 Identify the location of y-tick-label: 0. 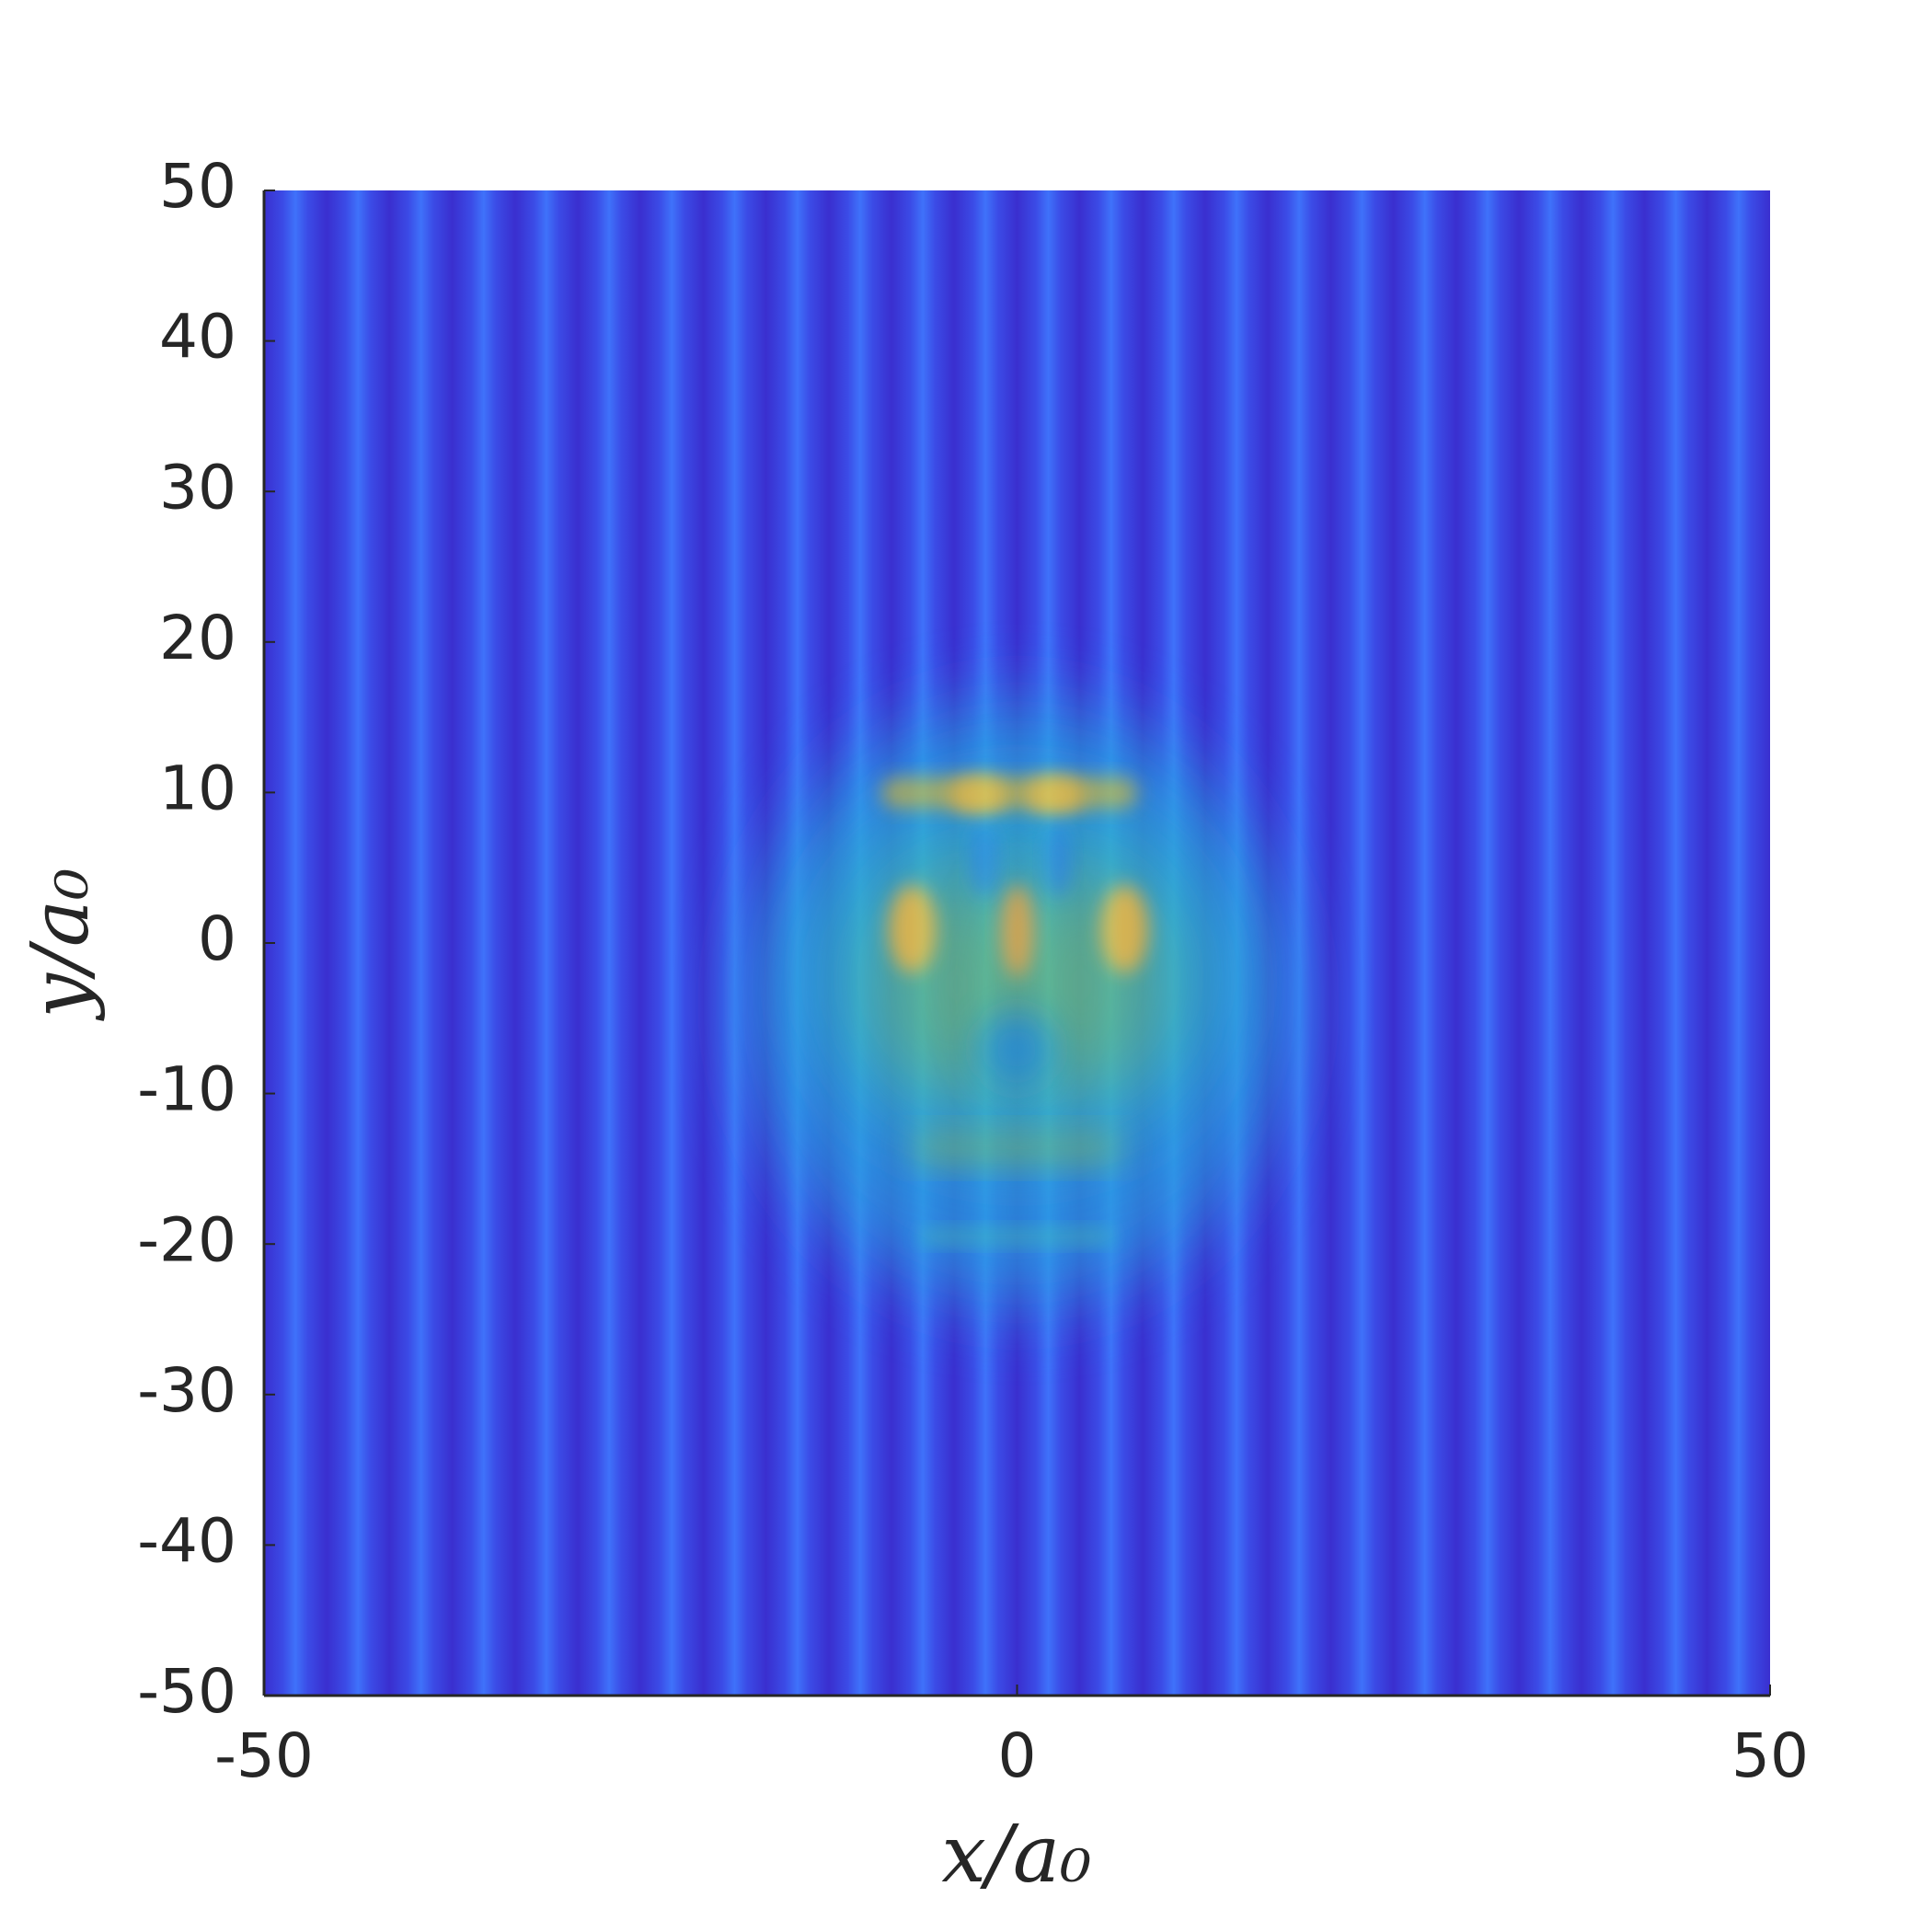
(217, 938).